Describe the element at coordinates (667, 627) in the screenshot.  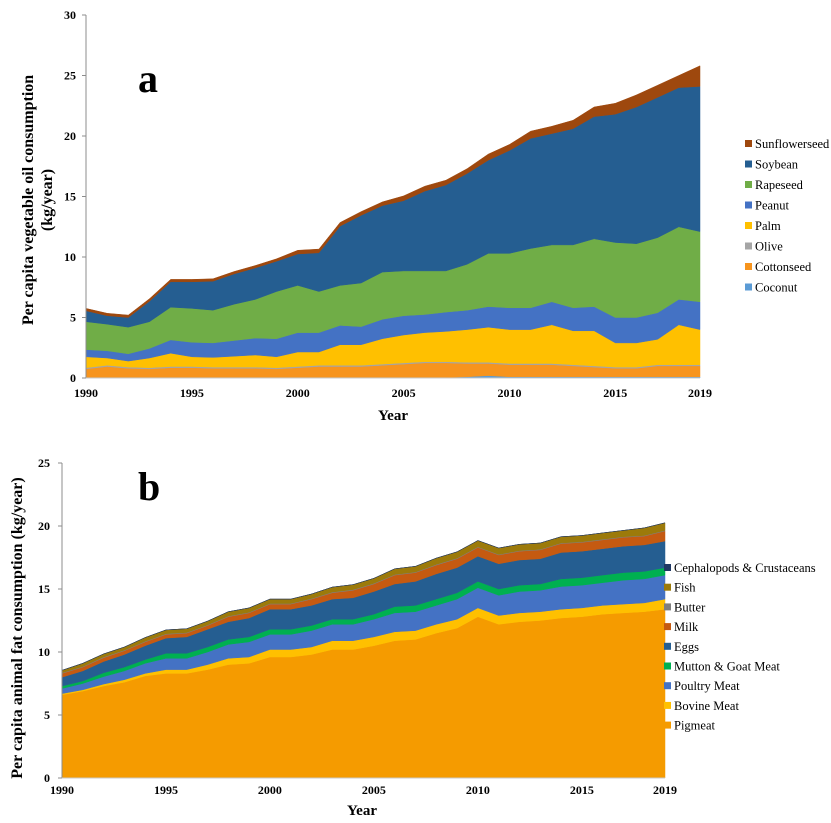
I see `legend-swatch-milk` at that location.